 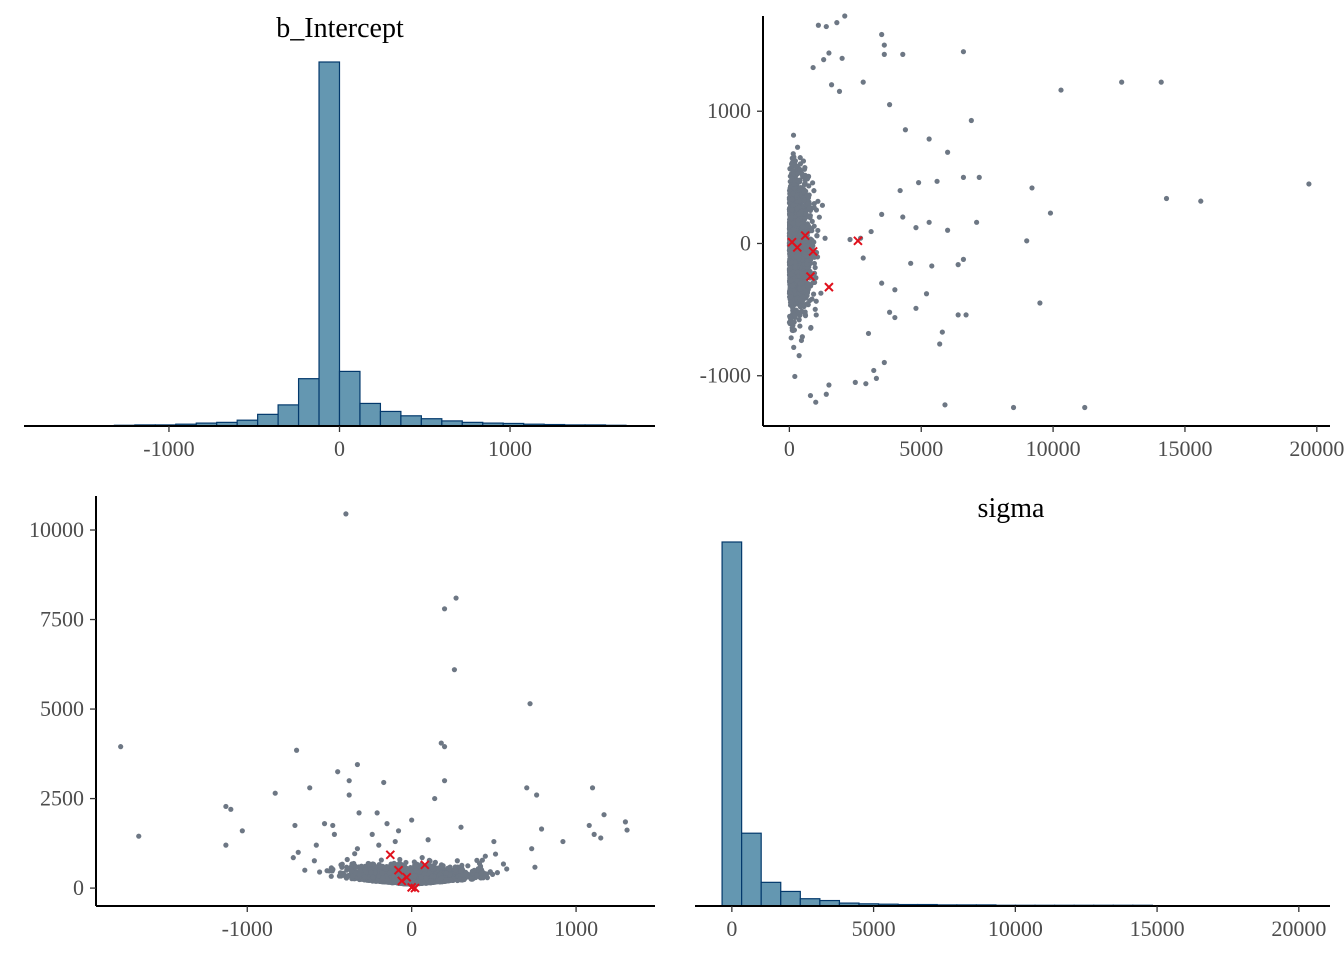 I want to click on x-tick-label-sigma: 20000, so click(x=1298, y=928).